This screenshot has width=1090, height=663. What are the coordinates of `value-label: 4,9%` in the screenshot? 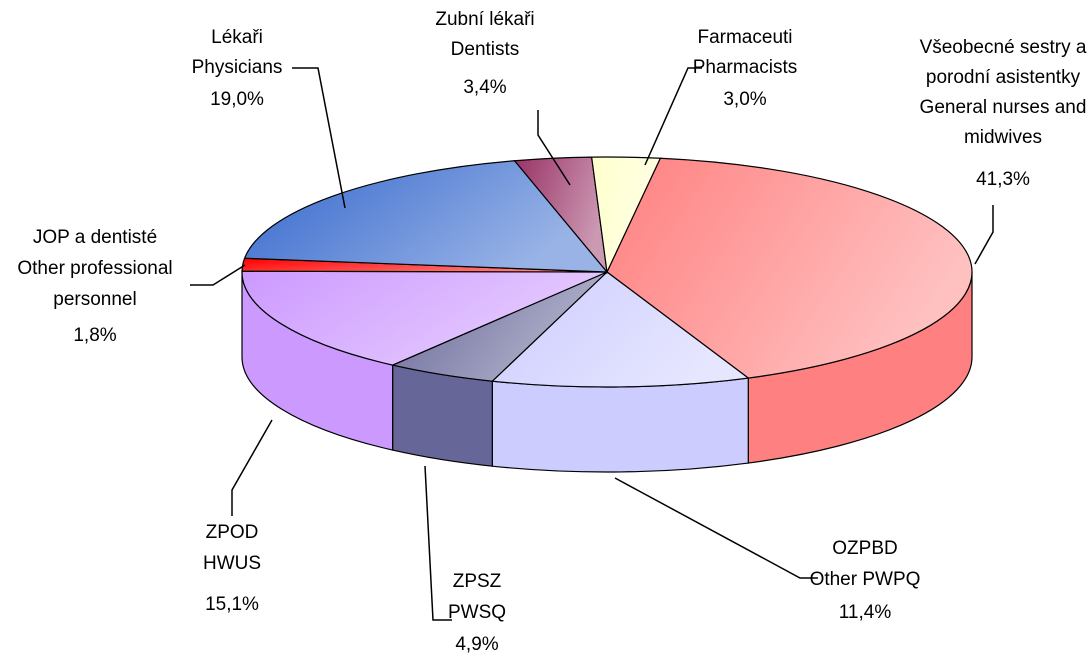 It's located at (476, 644).